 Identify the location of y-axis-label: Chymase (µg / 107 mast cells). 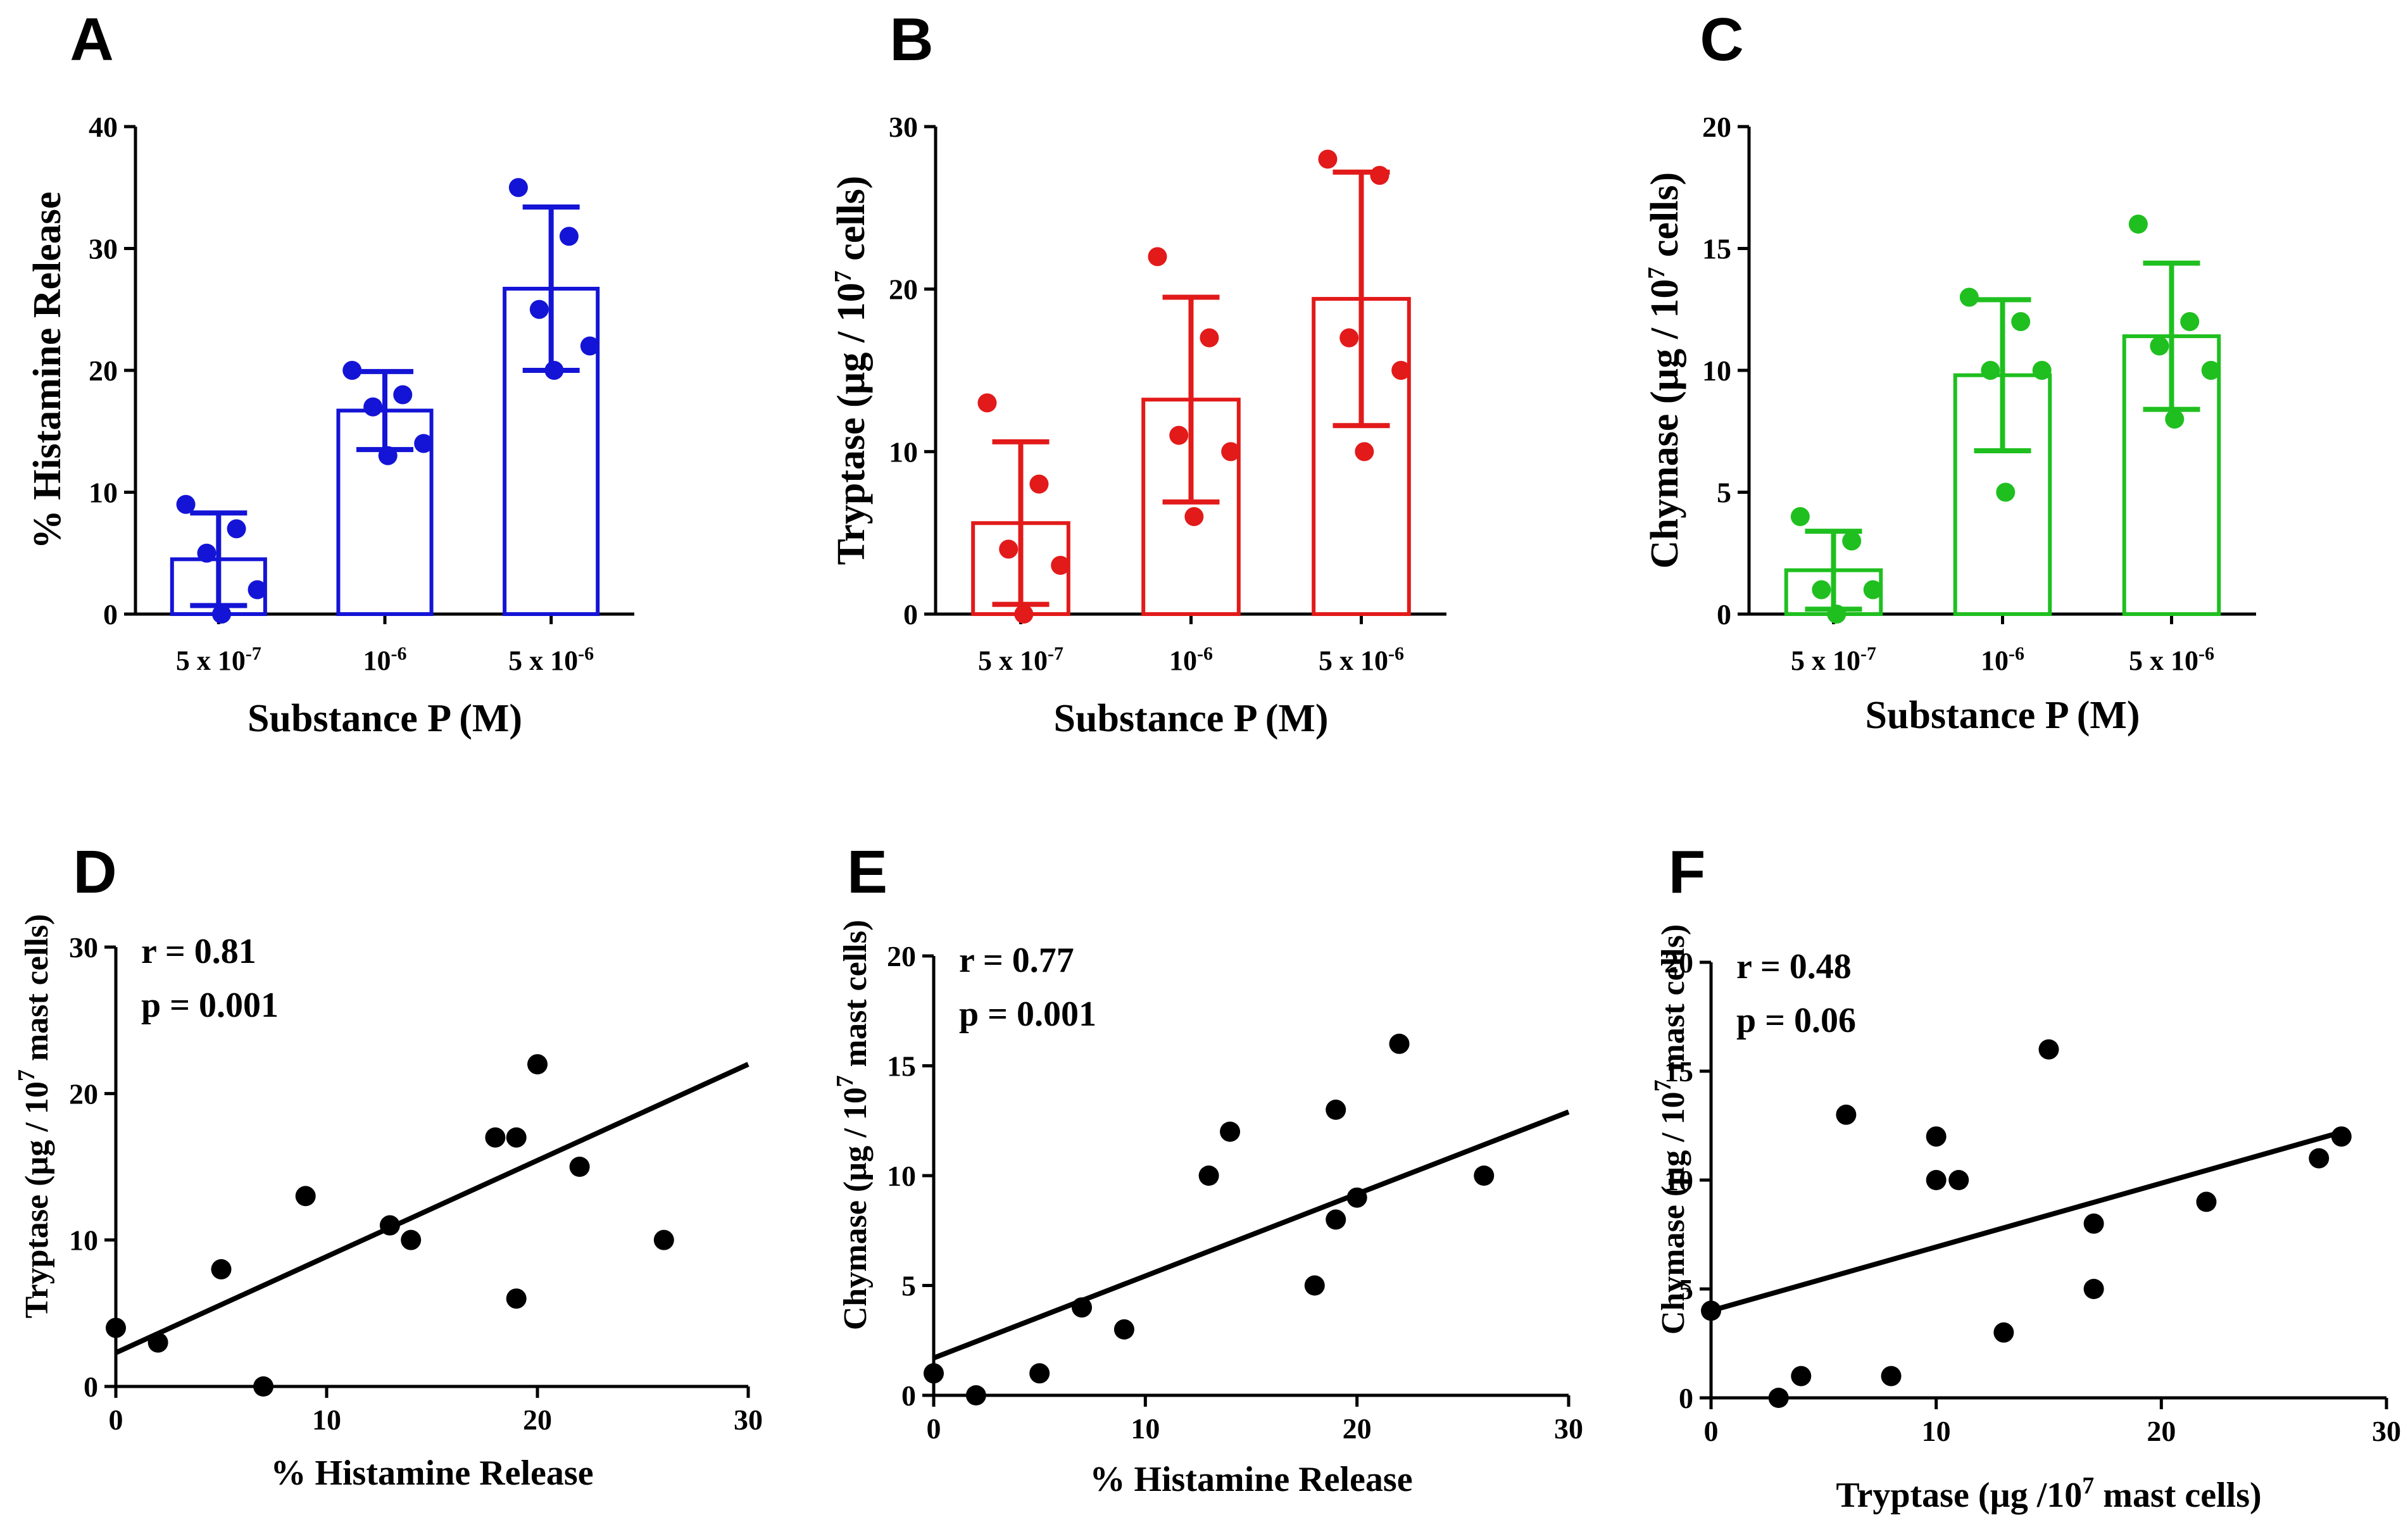
(1670, 1130).